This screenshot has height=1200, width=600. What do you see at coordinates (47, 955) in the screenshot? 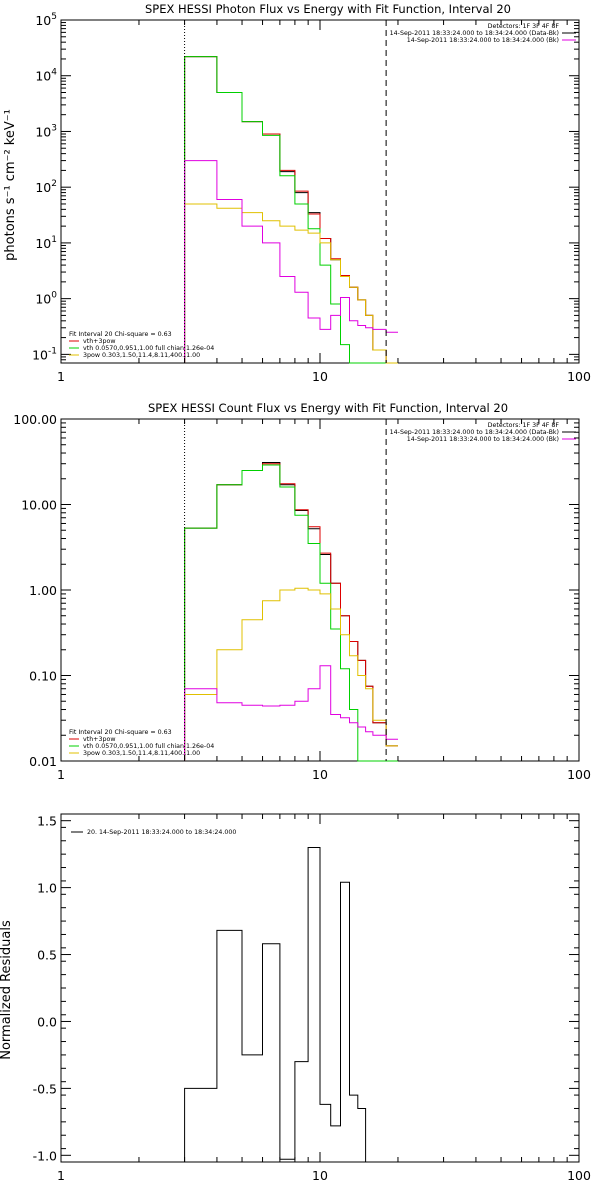
I see `y-tick-label: 0.5` at bounding box center [47, 955].